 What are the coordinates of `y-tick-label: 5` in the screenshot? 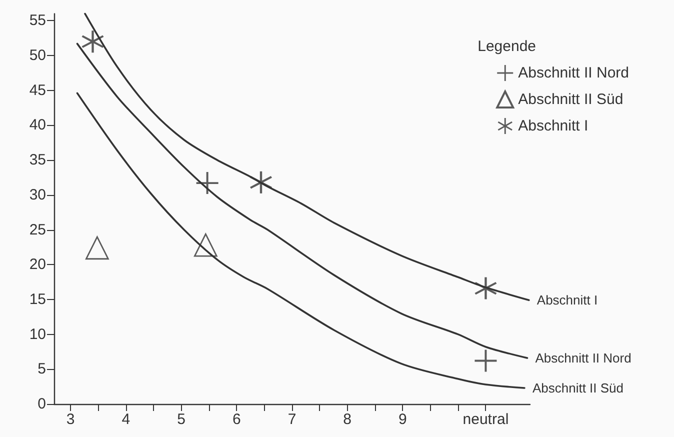 It's located at (42, 369).